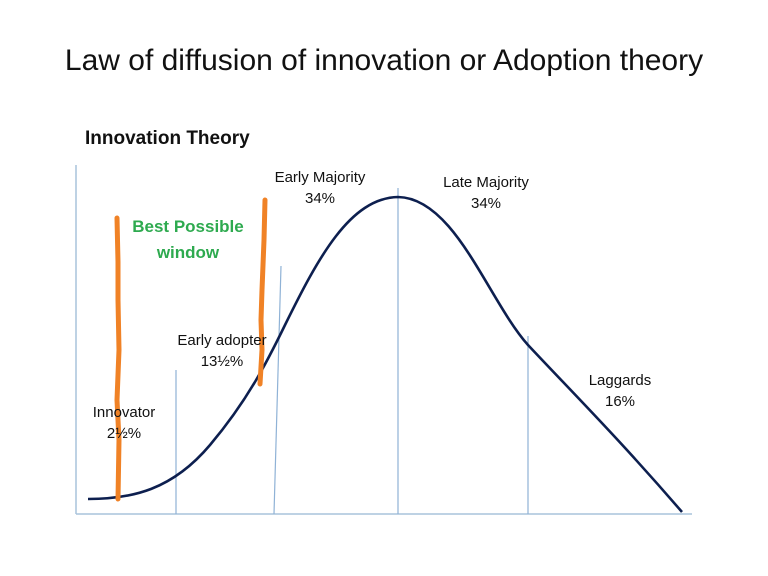 Image resolution: width=768 pixels, height=576 pixels. What do you see at coordinates (222, 361) in the screenshot?
I see `segment-early-adopter-pct: 13½%` at bounding box center [222, 361].